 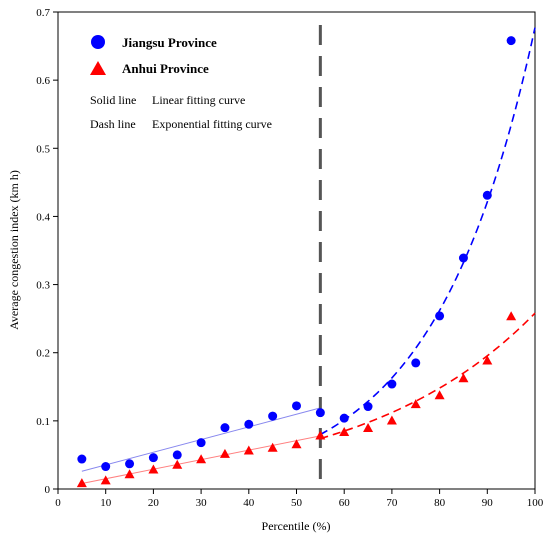 What do you see at coordinates (345, 503) in the screenshot?
I see `x-tick-label: 60` at bounding box center [345, 503].